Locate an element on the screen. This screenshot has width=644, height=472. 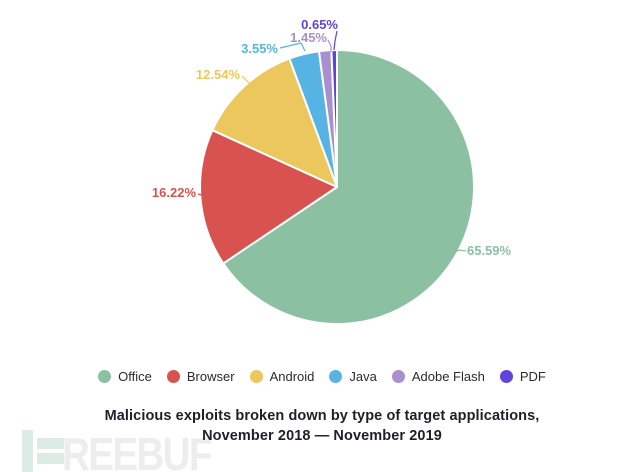
legend-dot-pdf is located at coordinates (506, 376).